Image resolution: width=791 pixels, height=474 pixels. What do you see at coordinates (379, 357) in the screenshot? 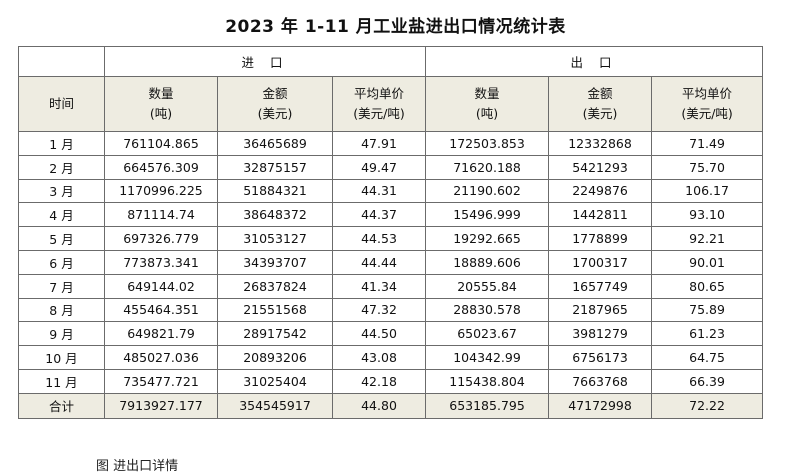
I see `cell-import-price: 43.08` at bounding box center [379, 357].